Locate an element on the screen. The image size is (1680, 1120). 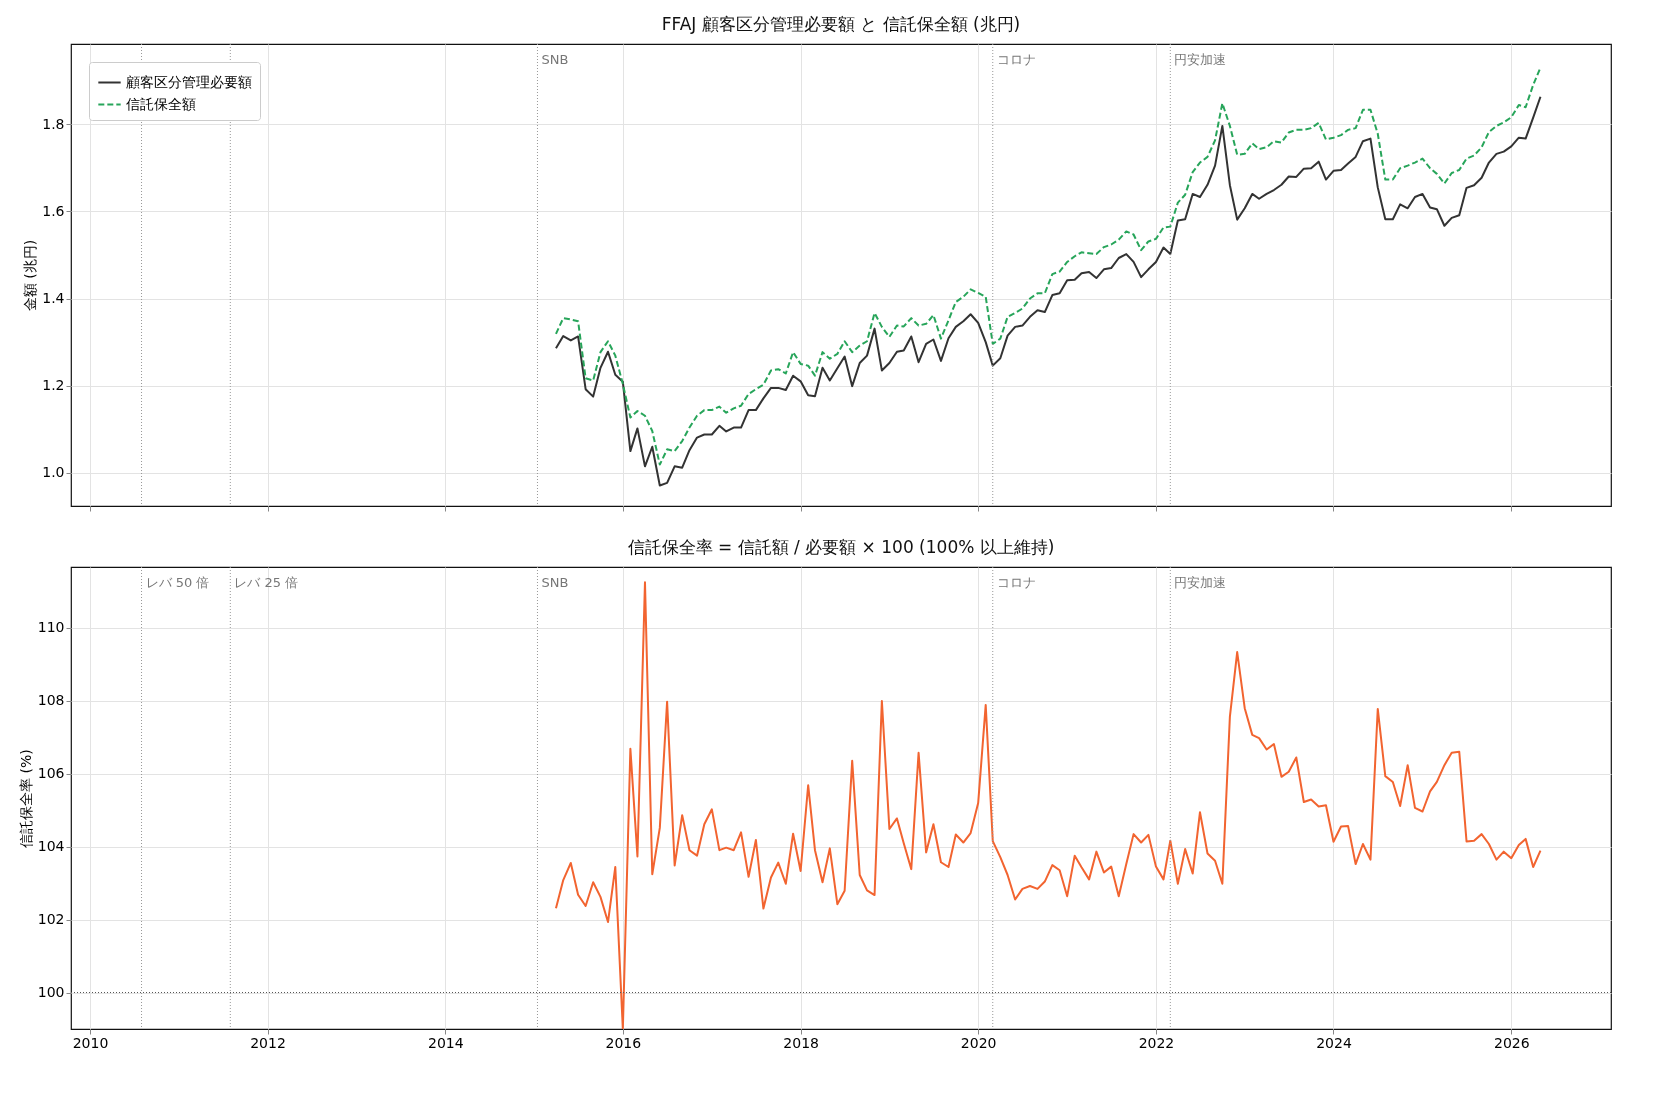
y-tick-label: 1.2 is located at coordinates (53, 385).